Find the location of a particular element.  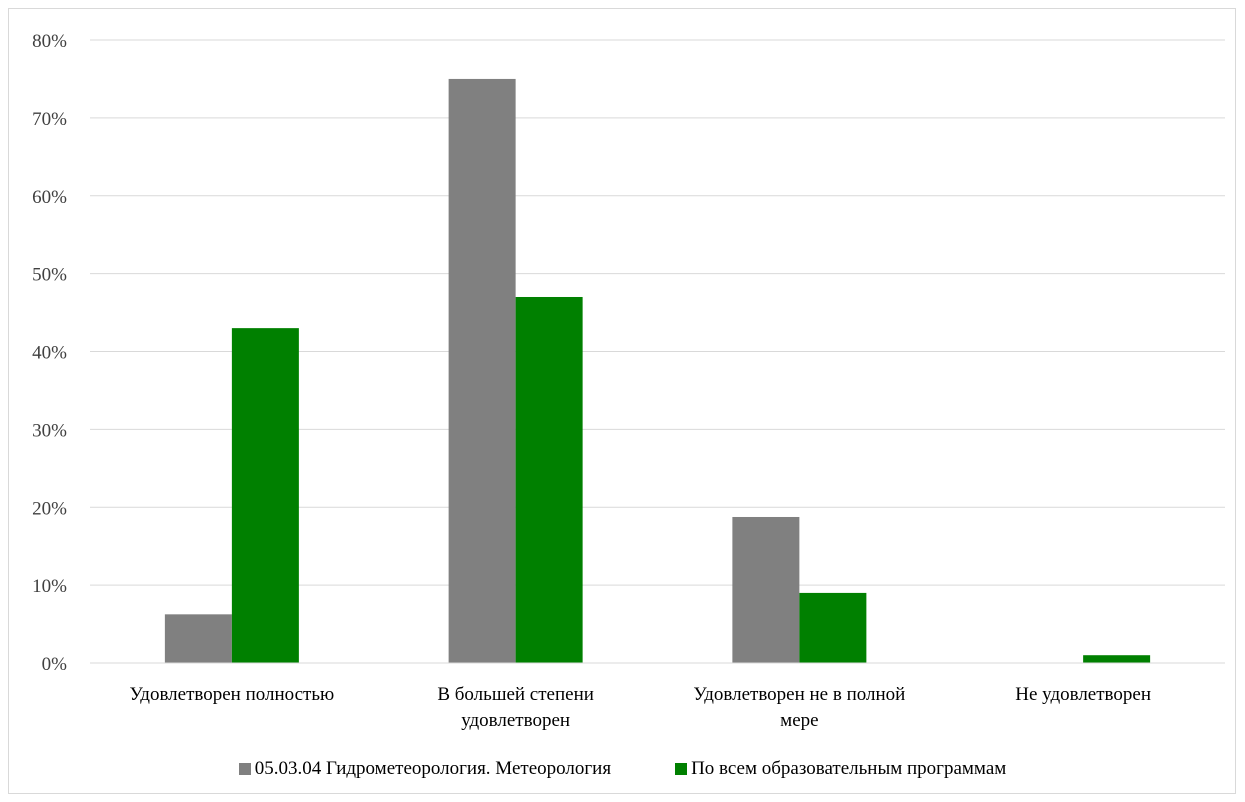

x-category-label: В большей степени удовлетворен is located at coordinates (515, 707).